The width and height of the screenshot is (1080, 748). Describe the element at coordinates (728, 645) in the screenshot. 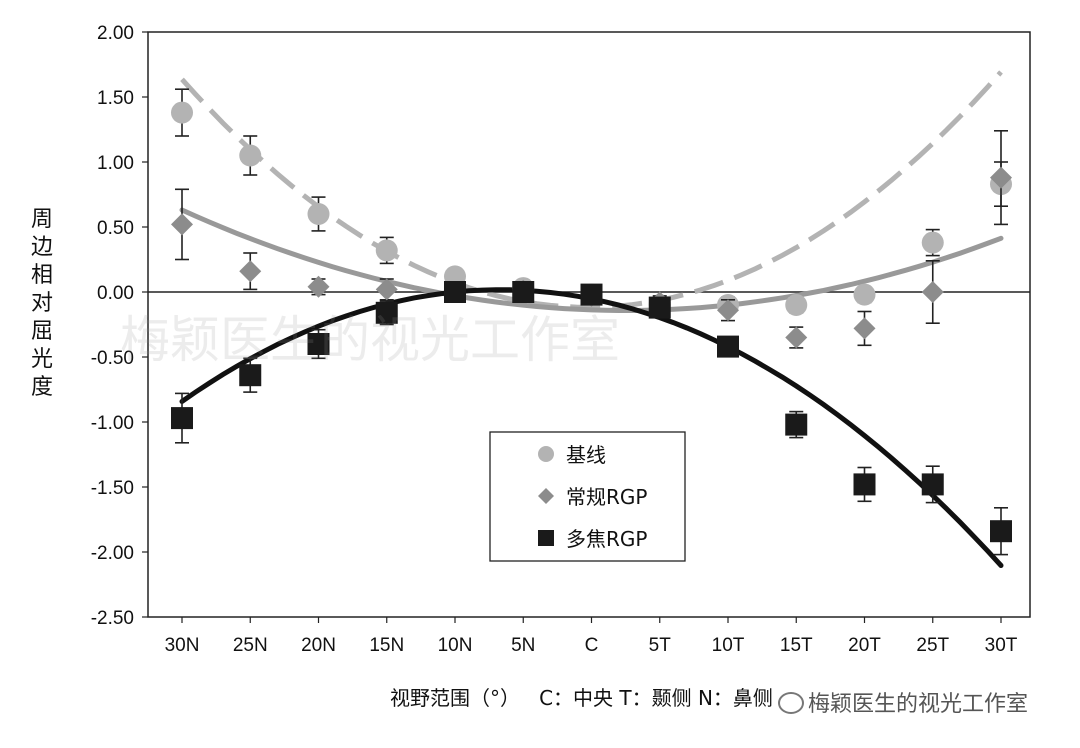

I see `x-tick-label: 10T` at that location.